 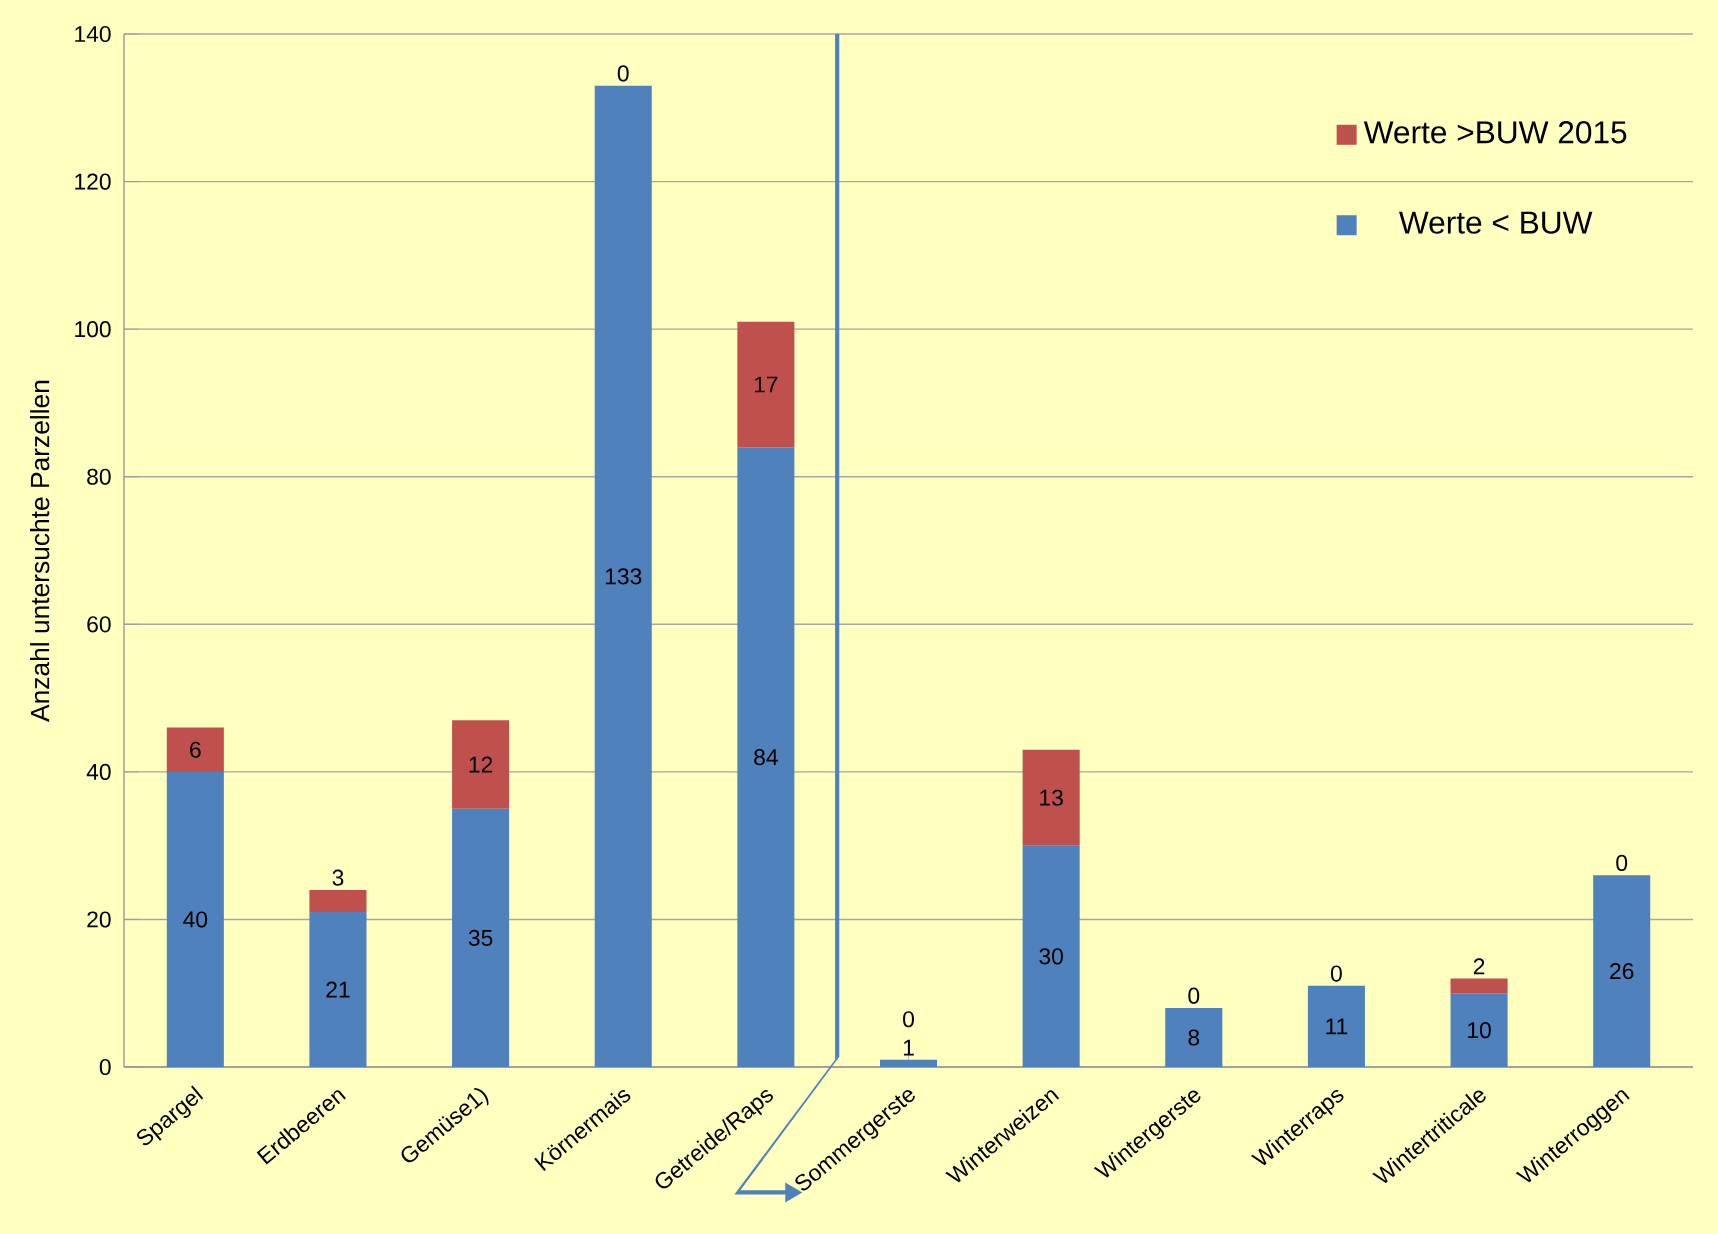 What do you see at coordinates (1194, 1037) in the screenshot?
I see `data-label: 8` at bounding box center [1194, 1037].